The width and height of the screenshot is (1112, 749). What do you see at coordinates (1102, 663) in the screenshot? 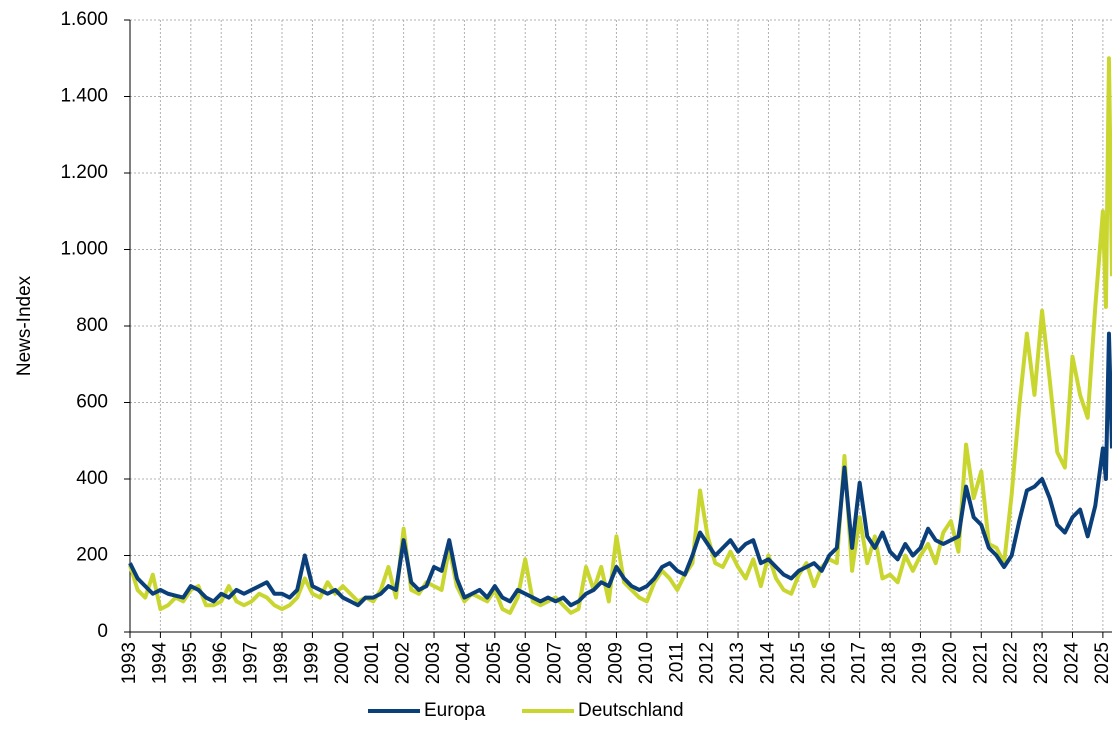
I see `x-tick-label: 2025` at bounding box center [1102, 663].